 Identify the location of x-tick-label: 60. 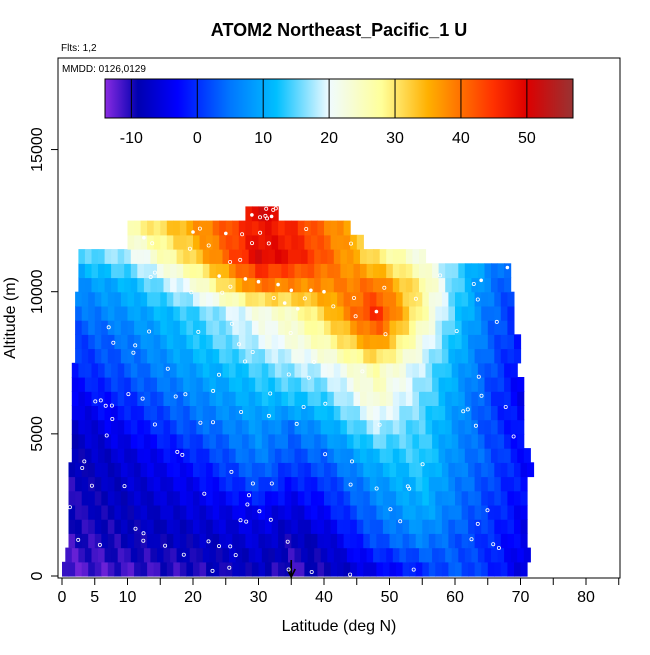
(455, 597).